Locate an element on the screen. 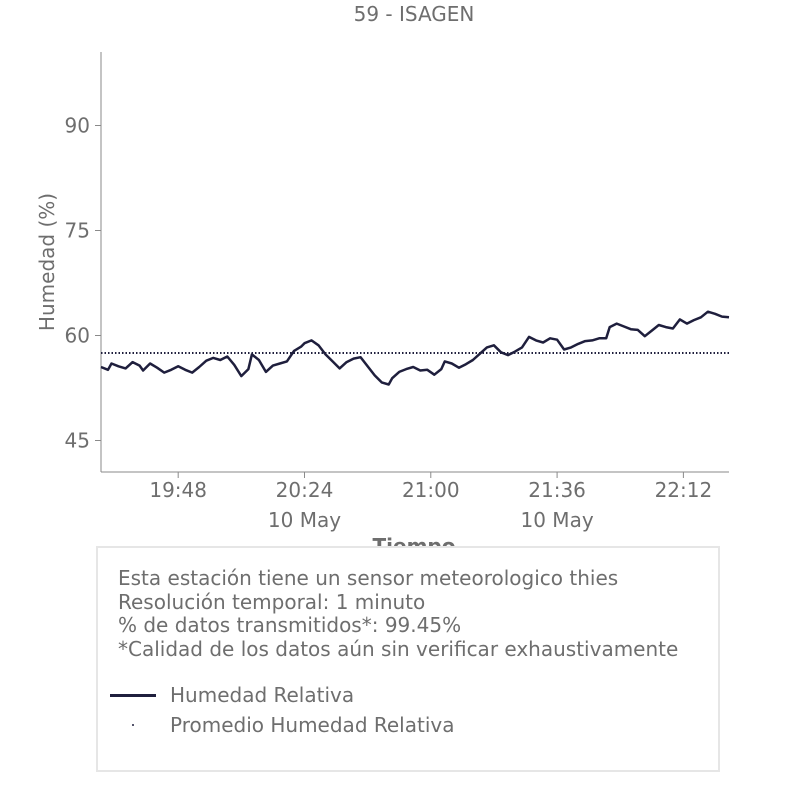 Image resolution: width=806 pixels, height=806 pixels. info-line-resolution: Resolución temporal: 1 minuto is located at coordinates (272, 601).